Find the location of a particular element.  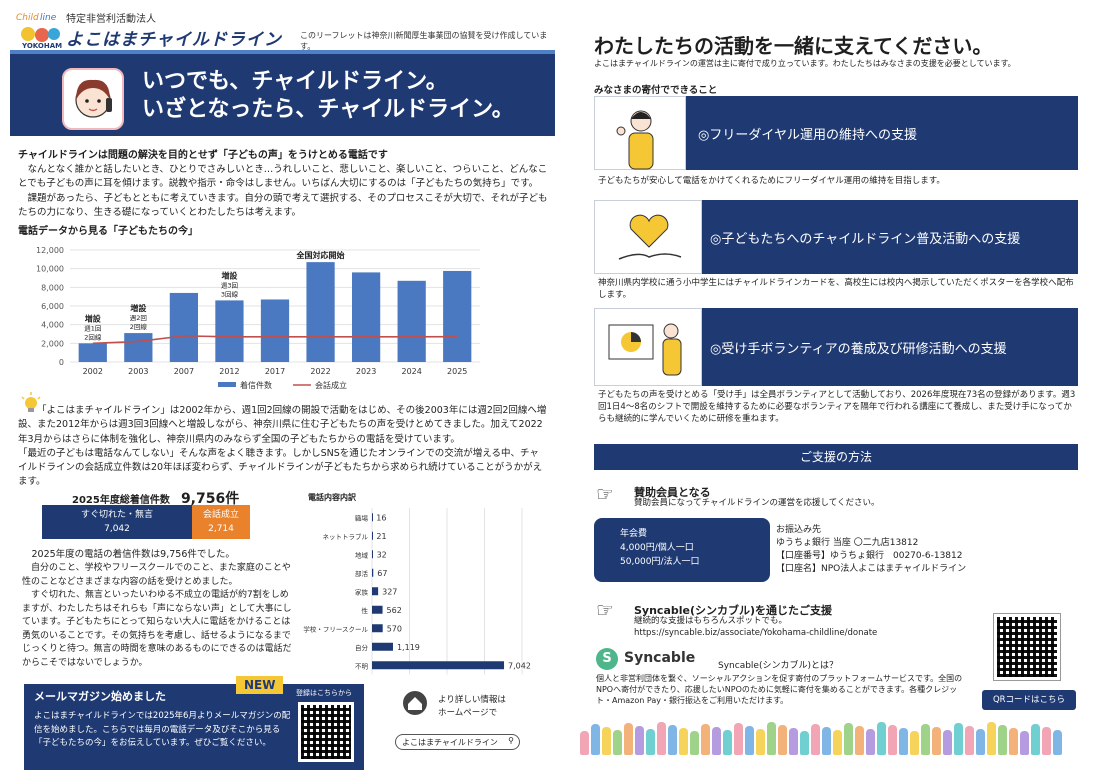

home-search-box: よこはまチャイルドライン ⚲ is located at coordinates (457, 742).